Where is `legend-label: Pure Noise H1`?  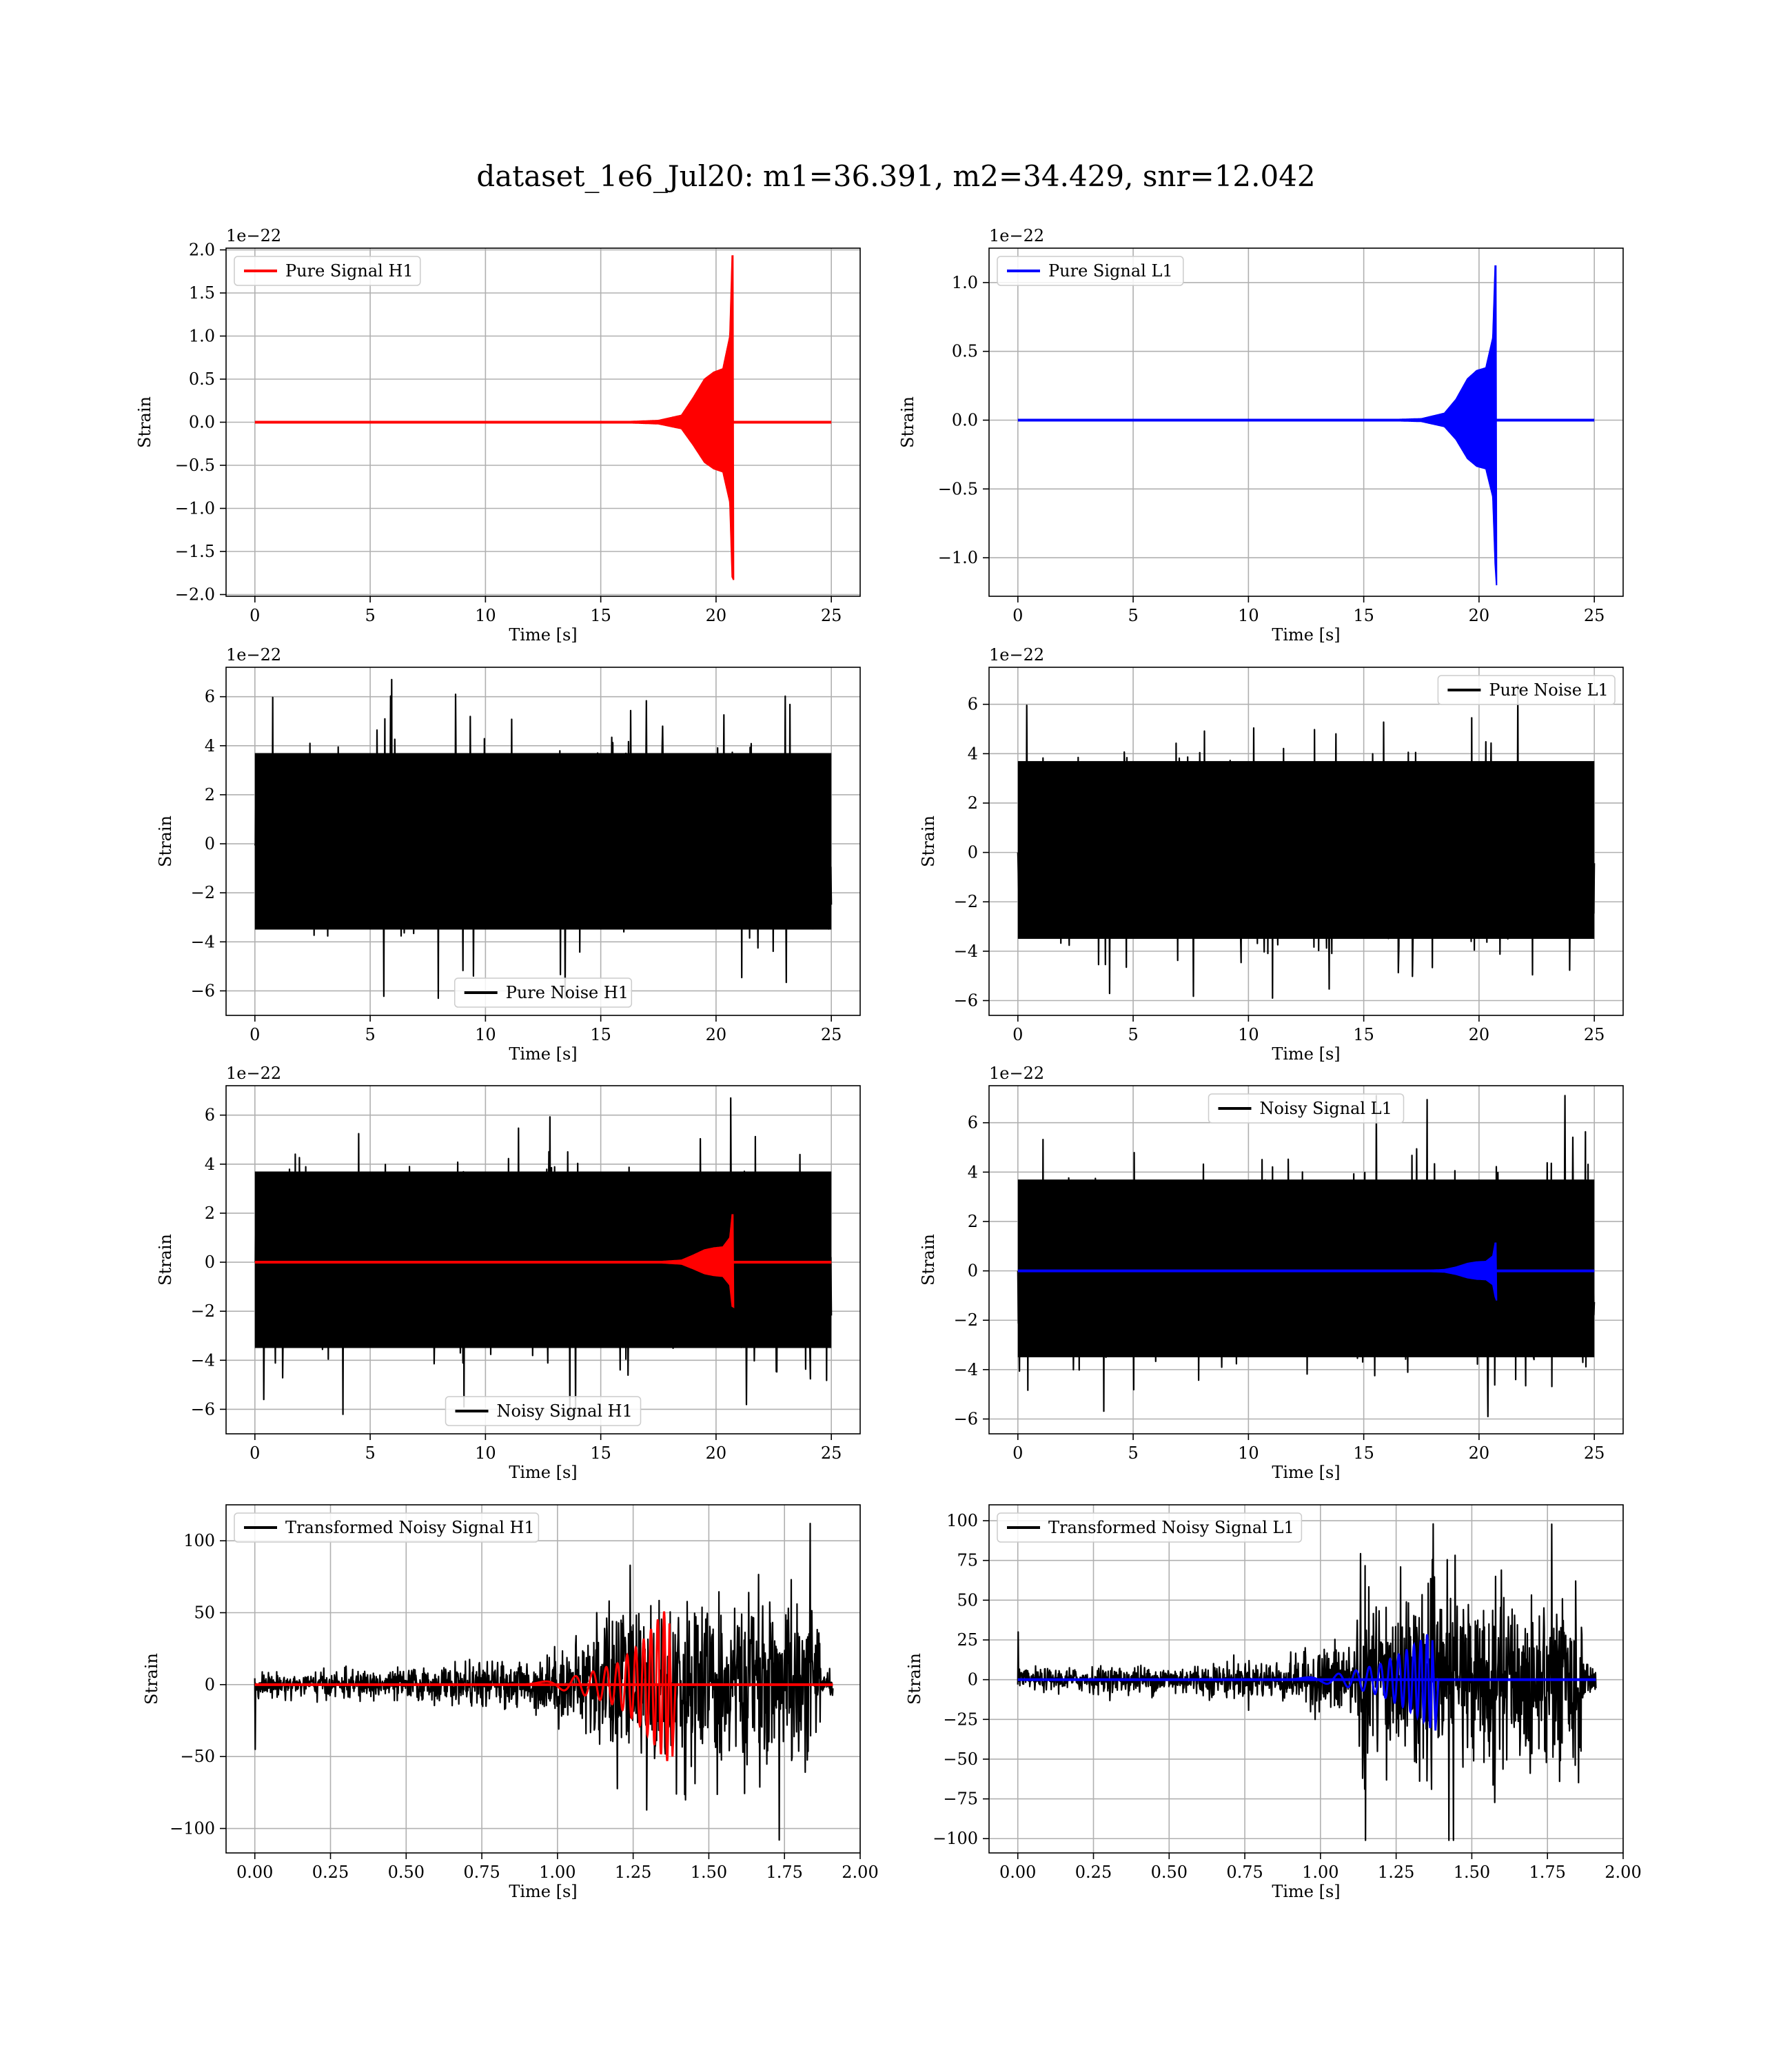
legend-label: Pure Noise H1 is located at coordinates (567, 992).